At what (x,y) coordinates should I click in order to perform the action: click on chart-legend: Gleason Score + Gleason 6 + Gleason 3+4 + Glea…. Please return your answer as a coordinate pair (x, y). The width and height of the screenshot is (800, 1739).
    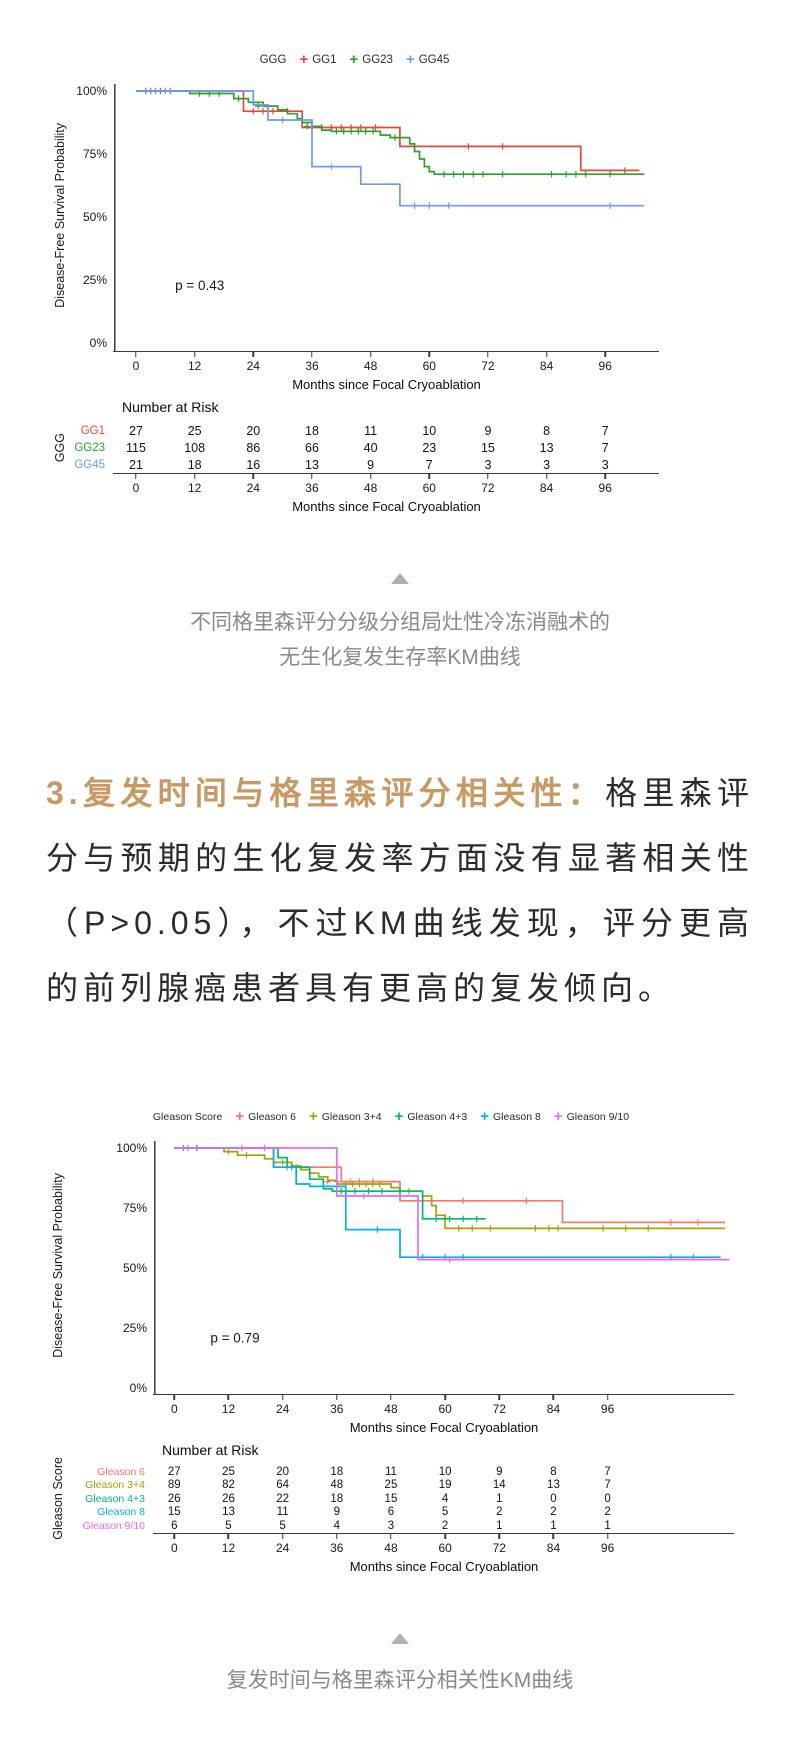
    Looking at the image, I should click on (391, 1116).